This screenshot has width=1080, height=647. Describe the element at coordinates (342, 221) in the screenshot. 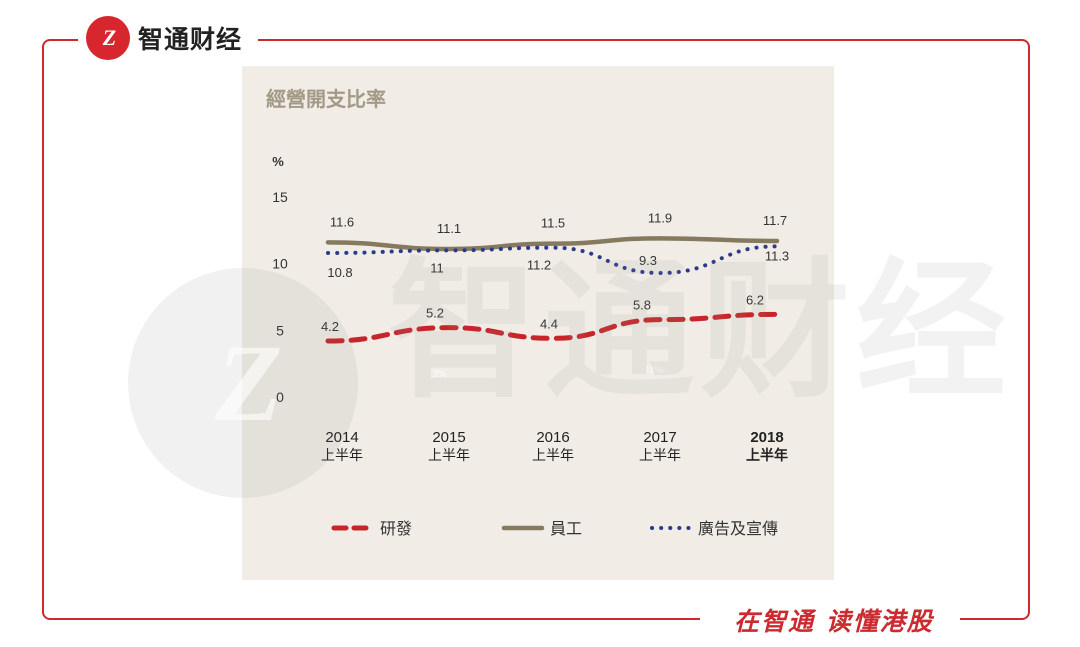

I see `data-label-員工: 11.6` at that location.